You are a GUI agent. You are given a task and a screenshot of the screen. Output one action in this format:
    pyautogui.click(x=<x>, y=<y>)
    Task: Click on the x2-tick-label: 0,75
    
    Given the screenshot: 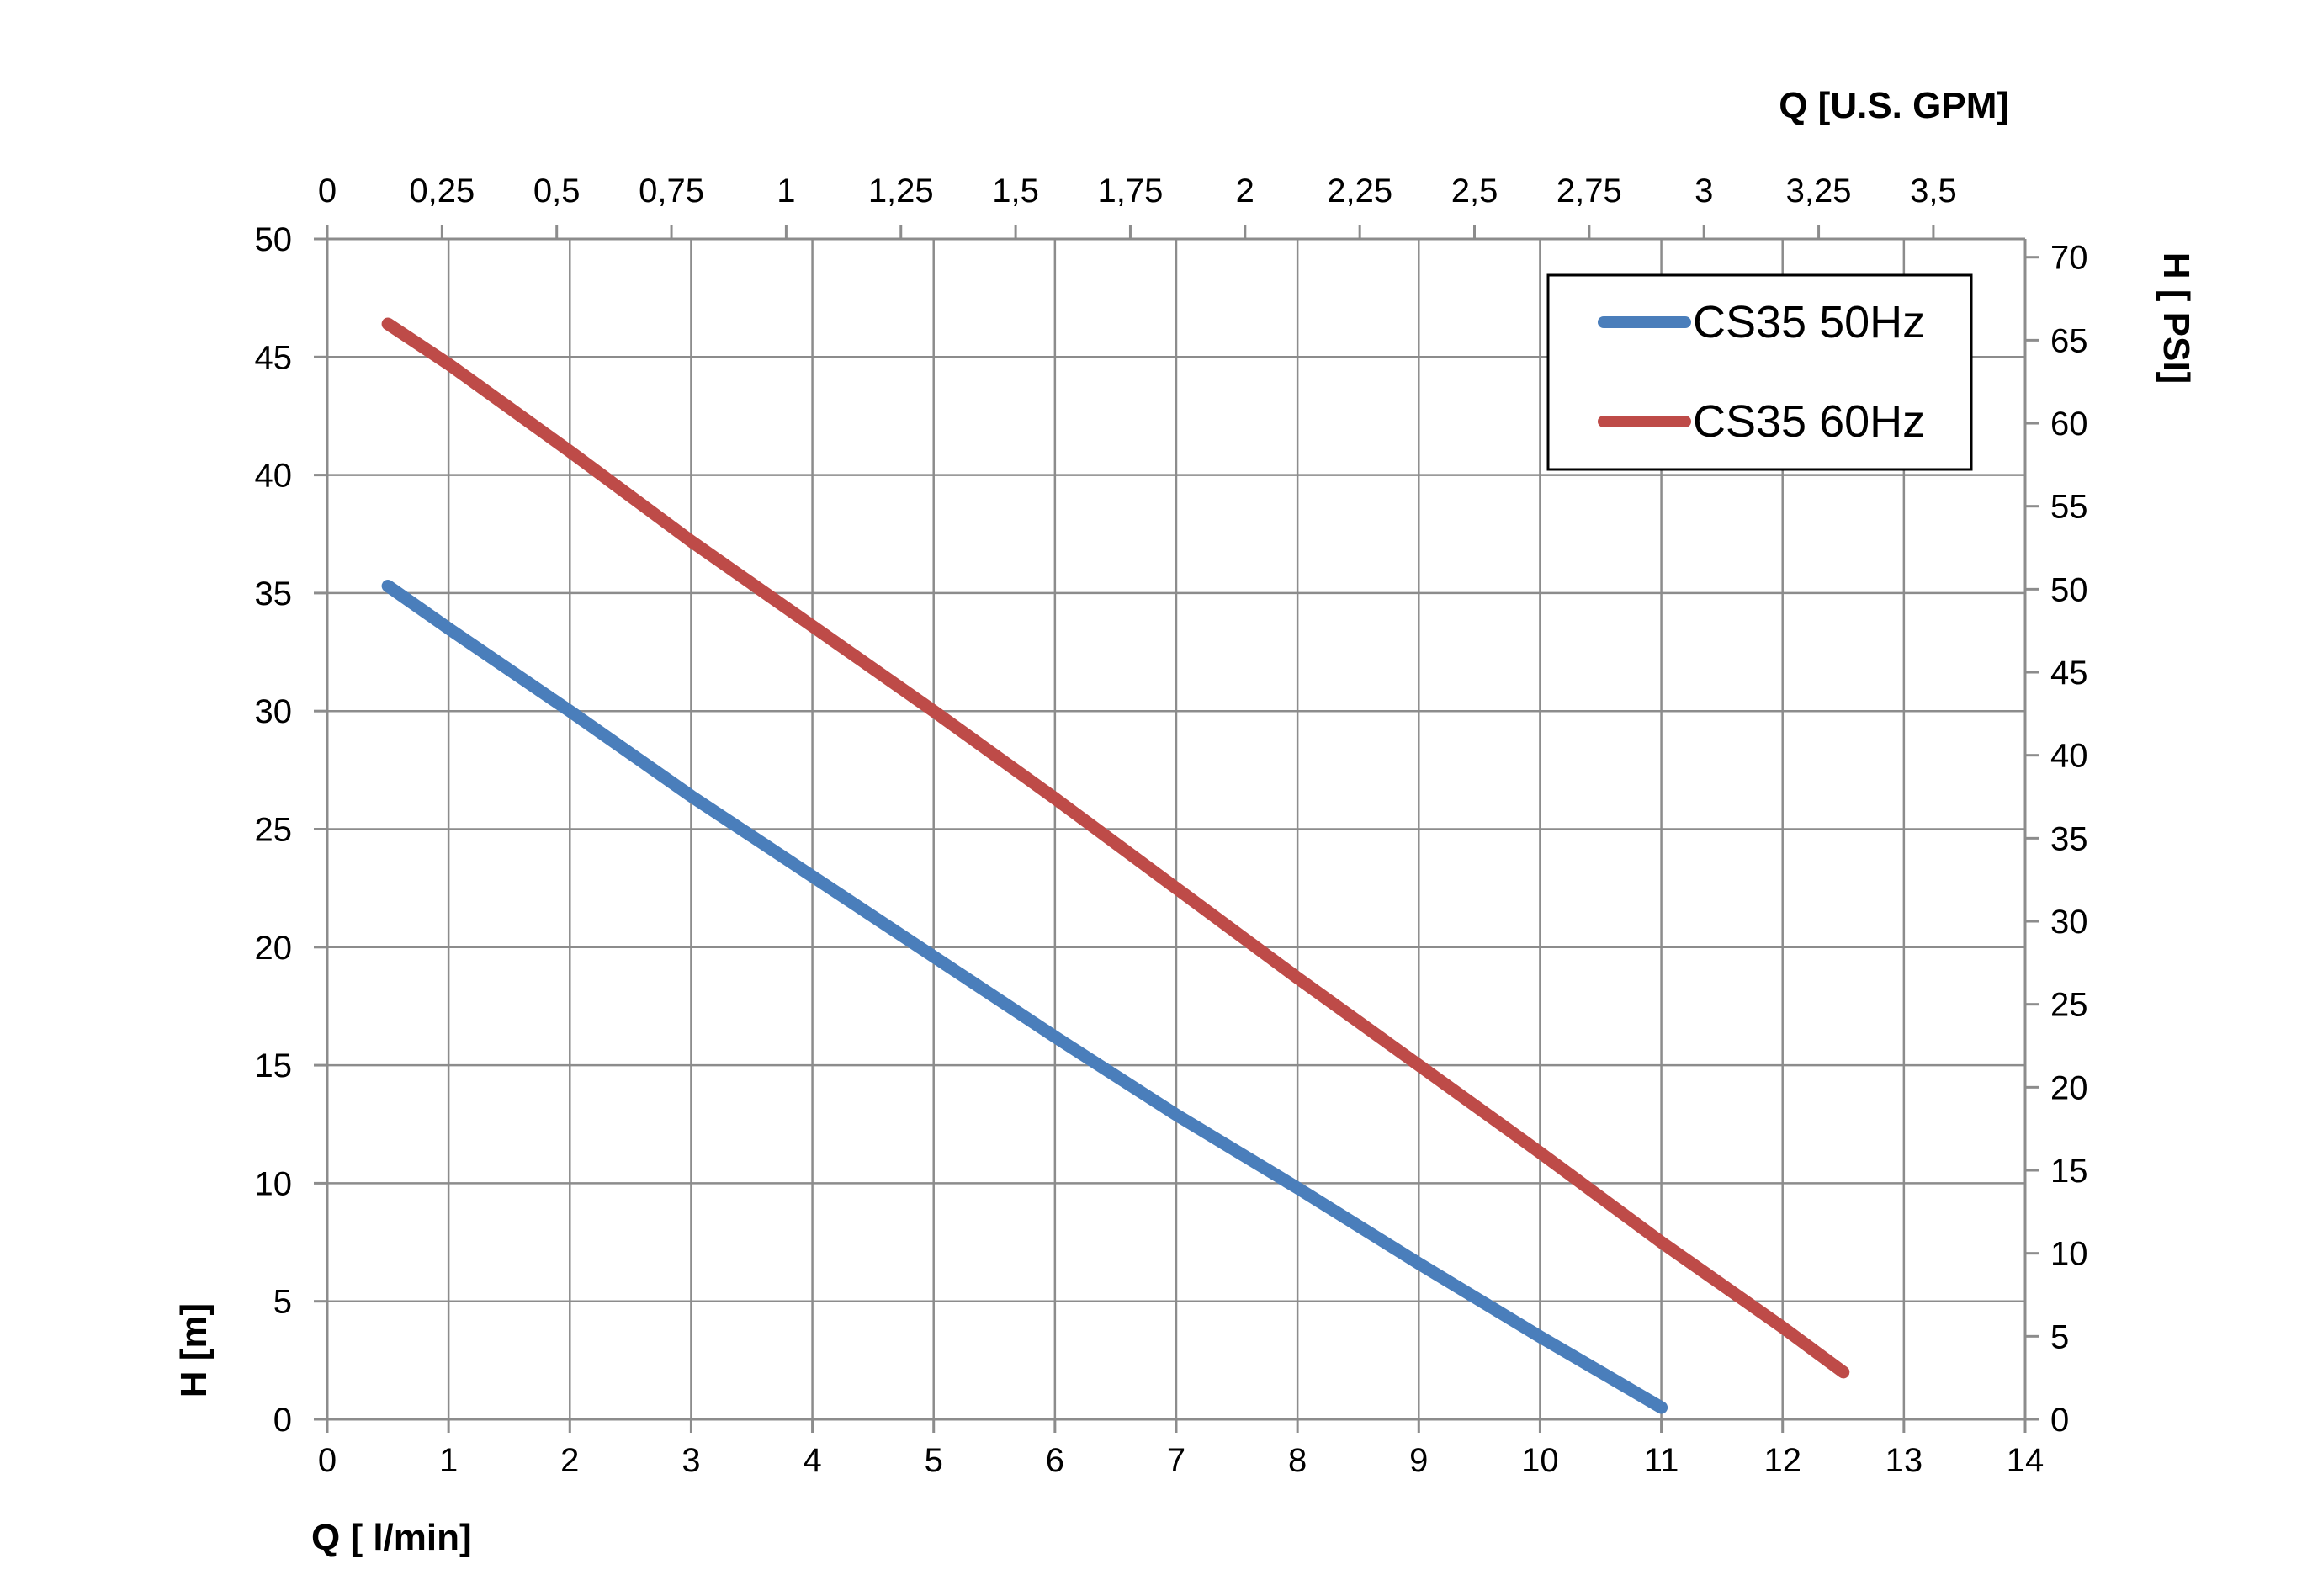 What is the action you would take?
    pyautogui.click(x=671, y=190)
    